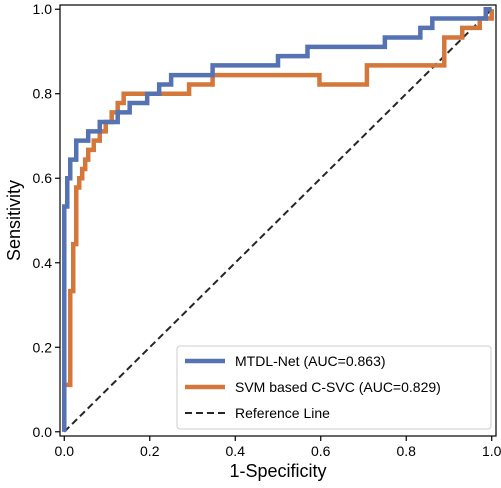 This screenshot has height=488, width=501. What do you see at coordinates (65, 451) in the screenshot?
I see `x-tick-label: 0.0` at bounding box center [65, 451].